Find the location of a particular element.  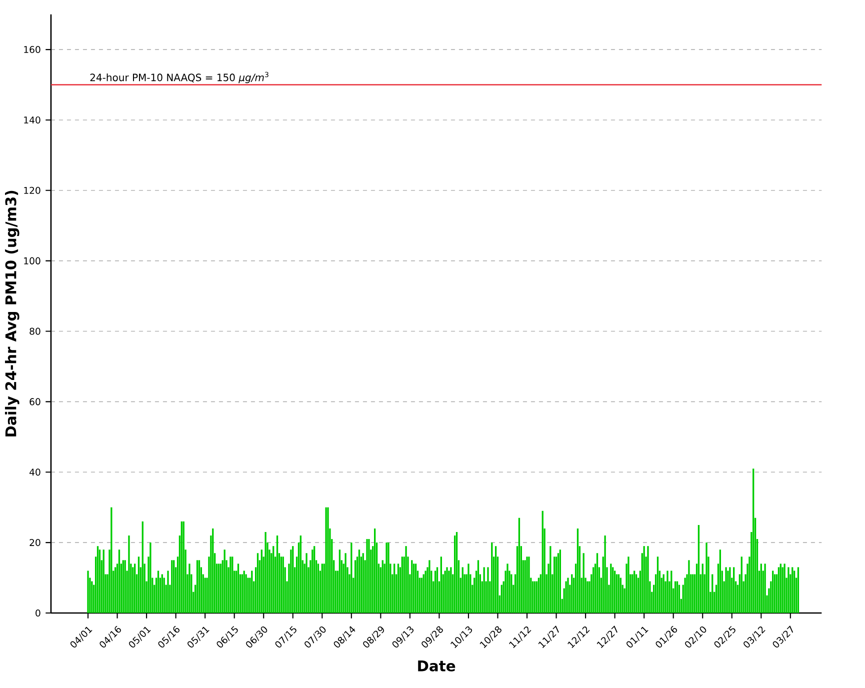

y-tick-label: 20 is located at coordinates (35, 542).